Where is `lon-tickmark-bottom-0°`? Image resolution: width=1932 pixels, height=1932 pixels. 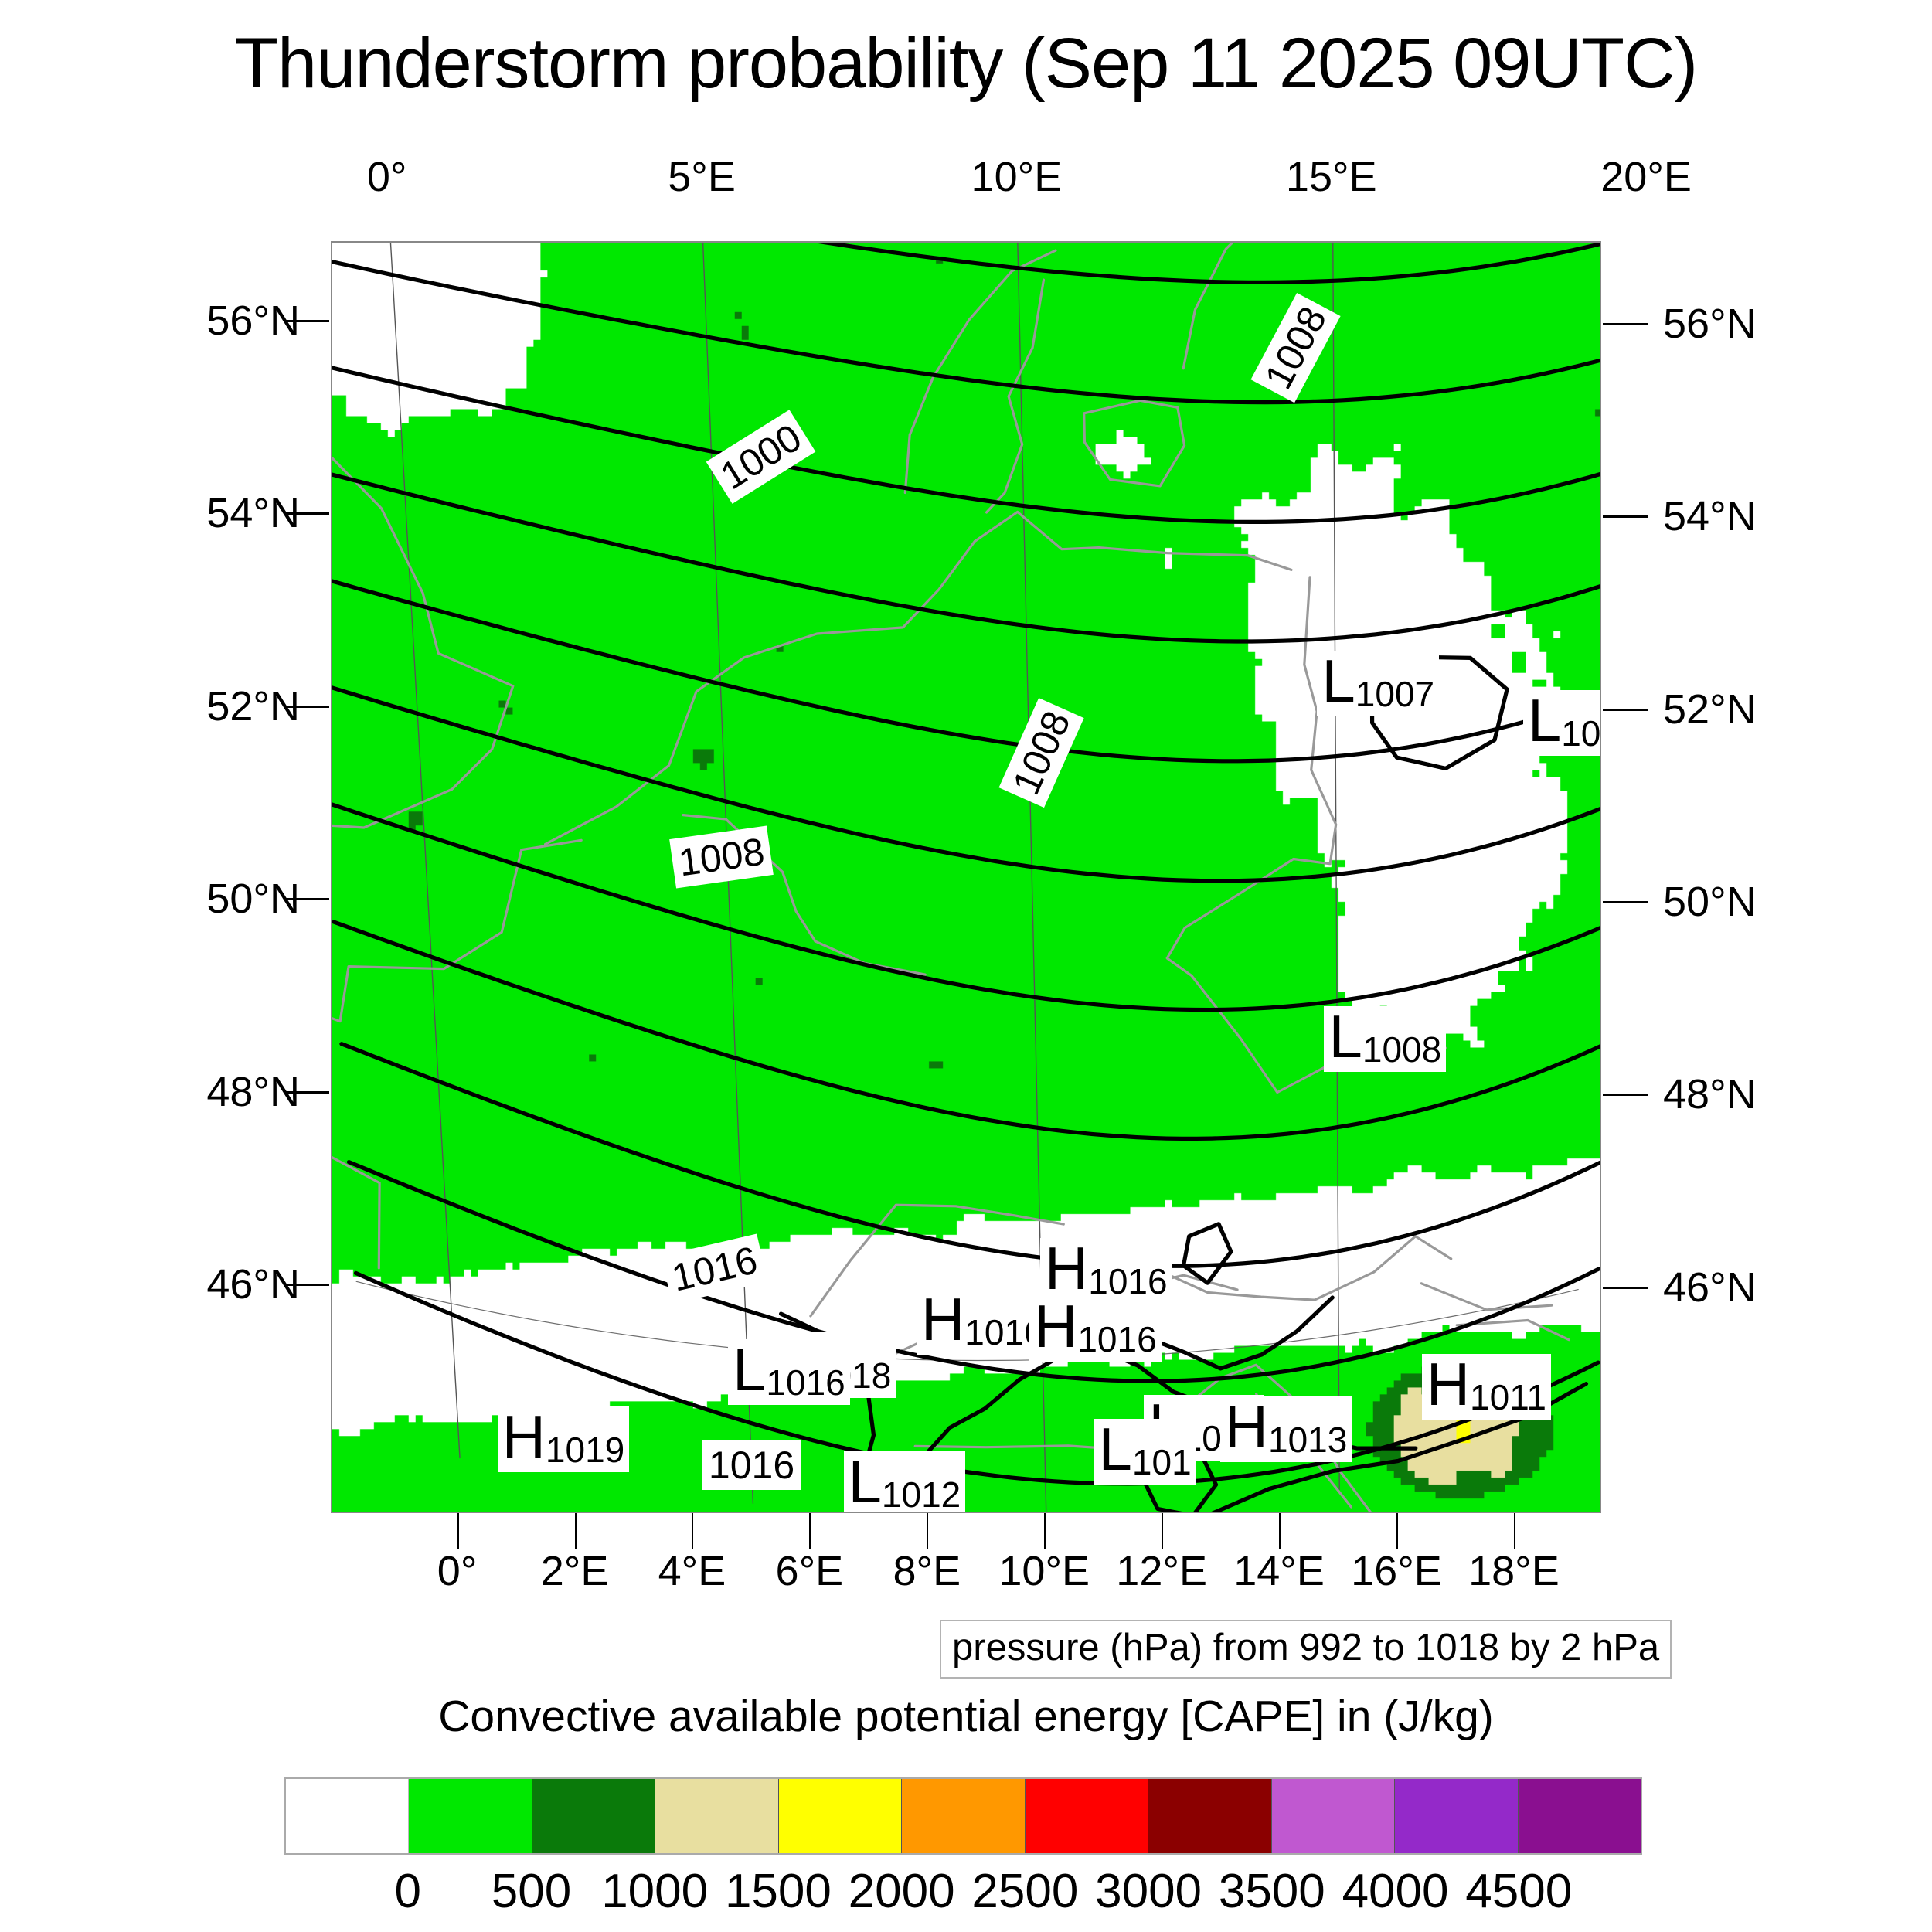
lon-tickmark-bottom-0° is located at coordinates (458, 1531).